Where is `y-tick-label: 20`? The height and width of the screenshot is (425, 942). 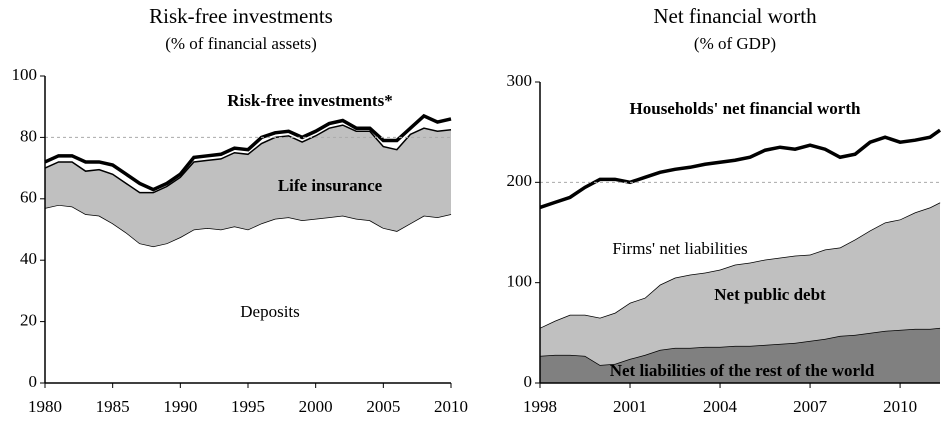
y-tick-label: 20 is located at coordinates (28, 320).